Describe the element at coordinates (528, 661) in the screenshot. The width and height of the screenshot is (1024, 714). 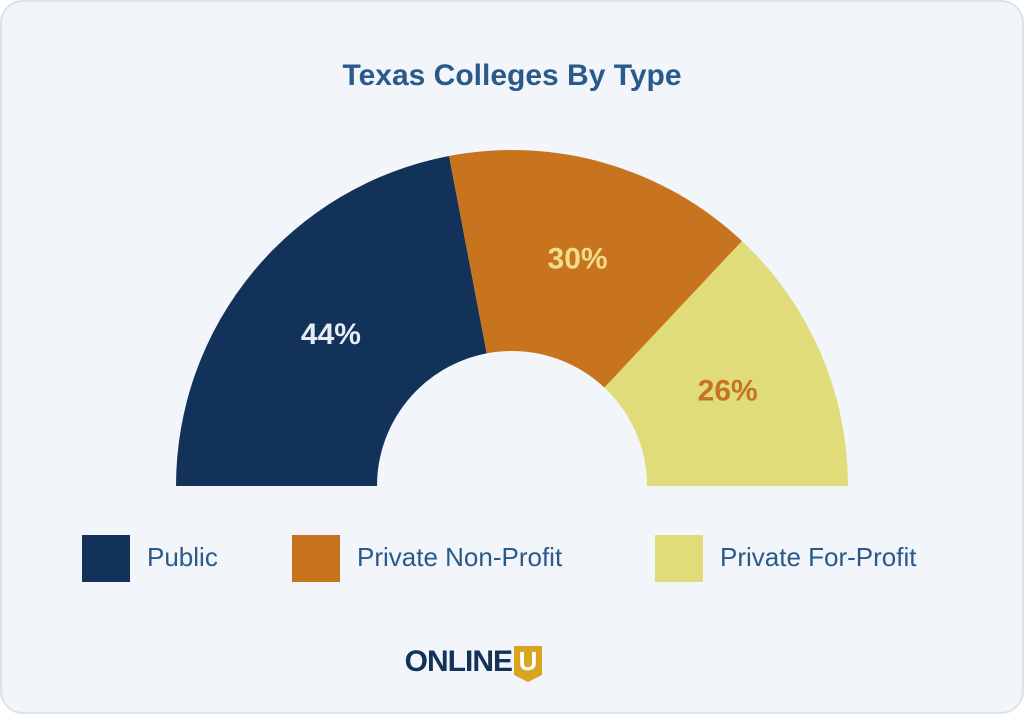
I see `logo-mark: U` at that location.